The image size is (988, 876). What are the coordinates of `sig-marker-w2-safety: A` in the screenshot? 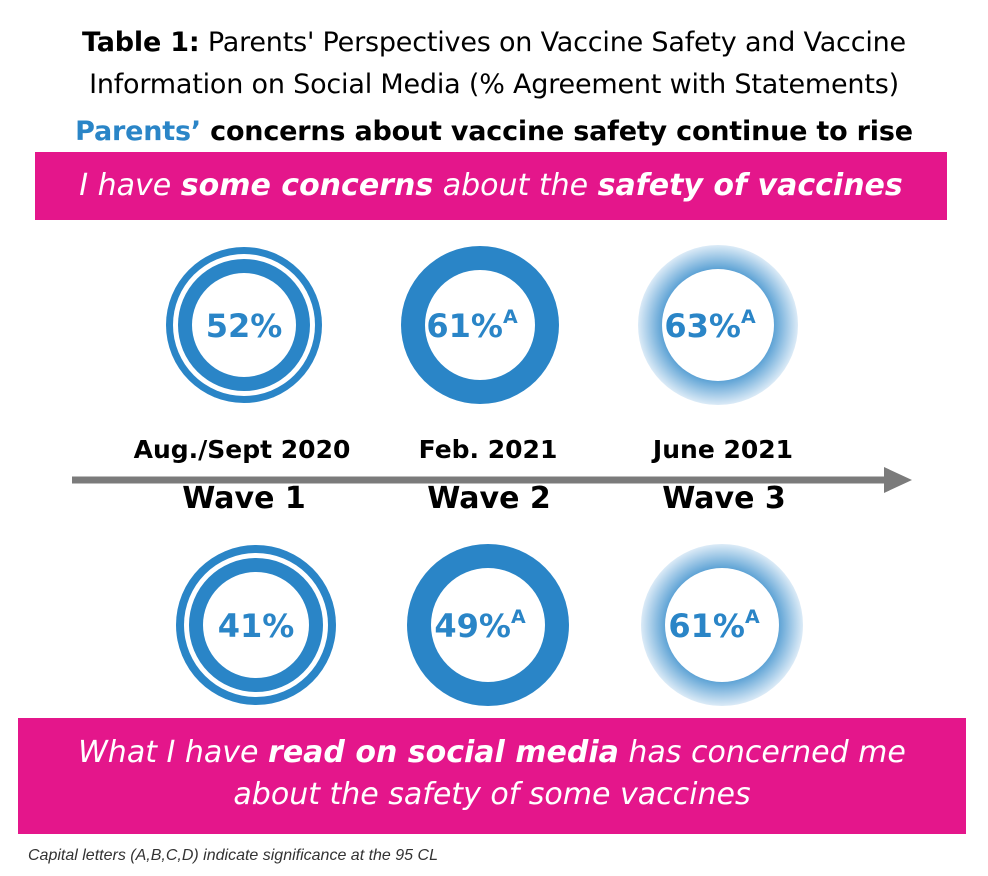 It's located at (510, 317).